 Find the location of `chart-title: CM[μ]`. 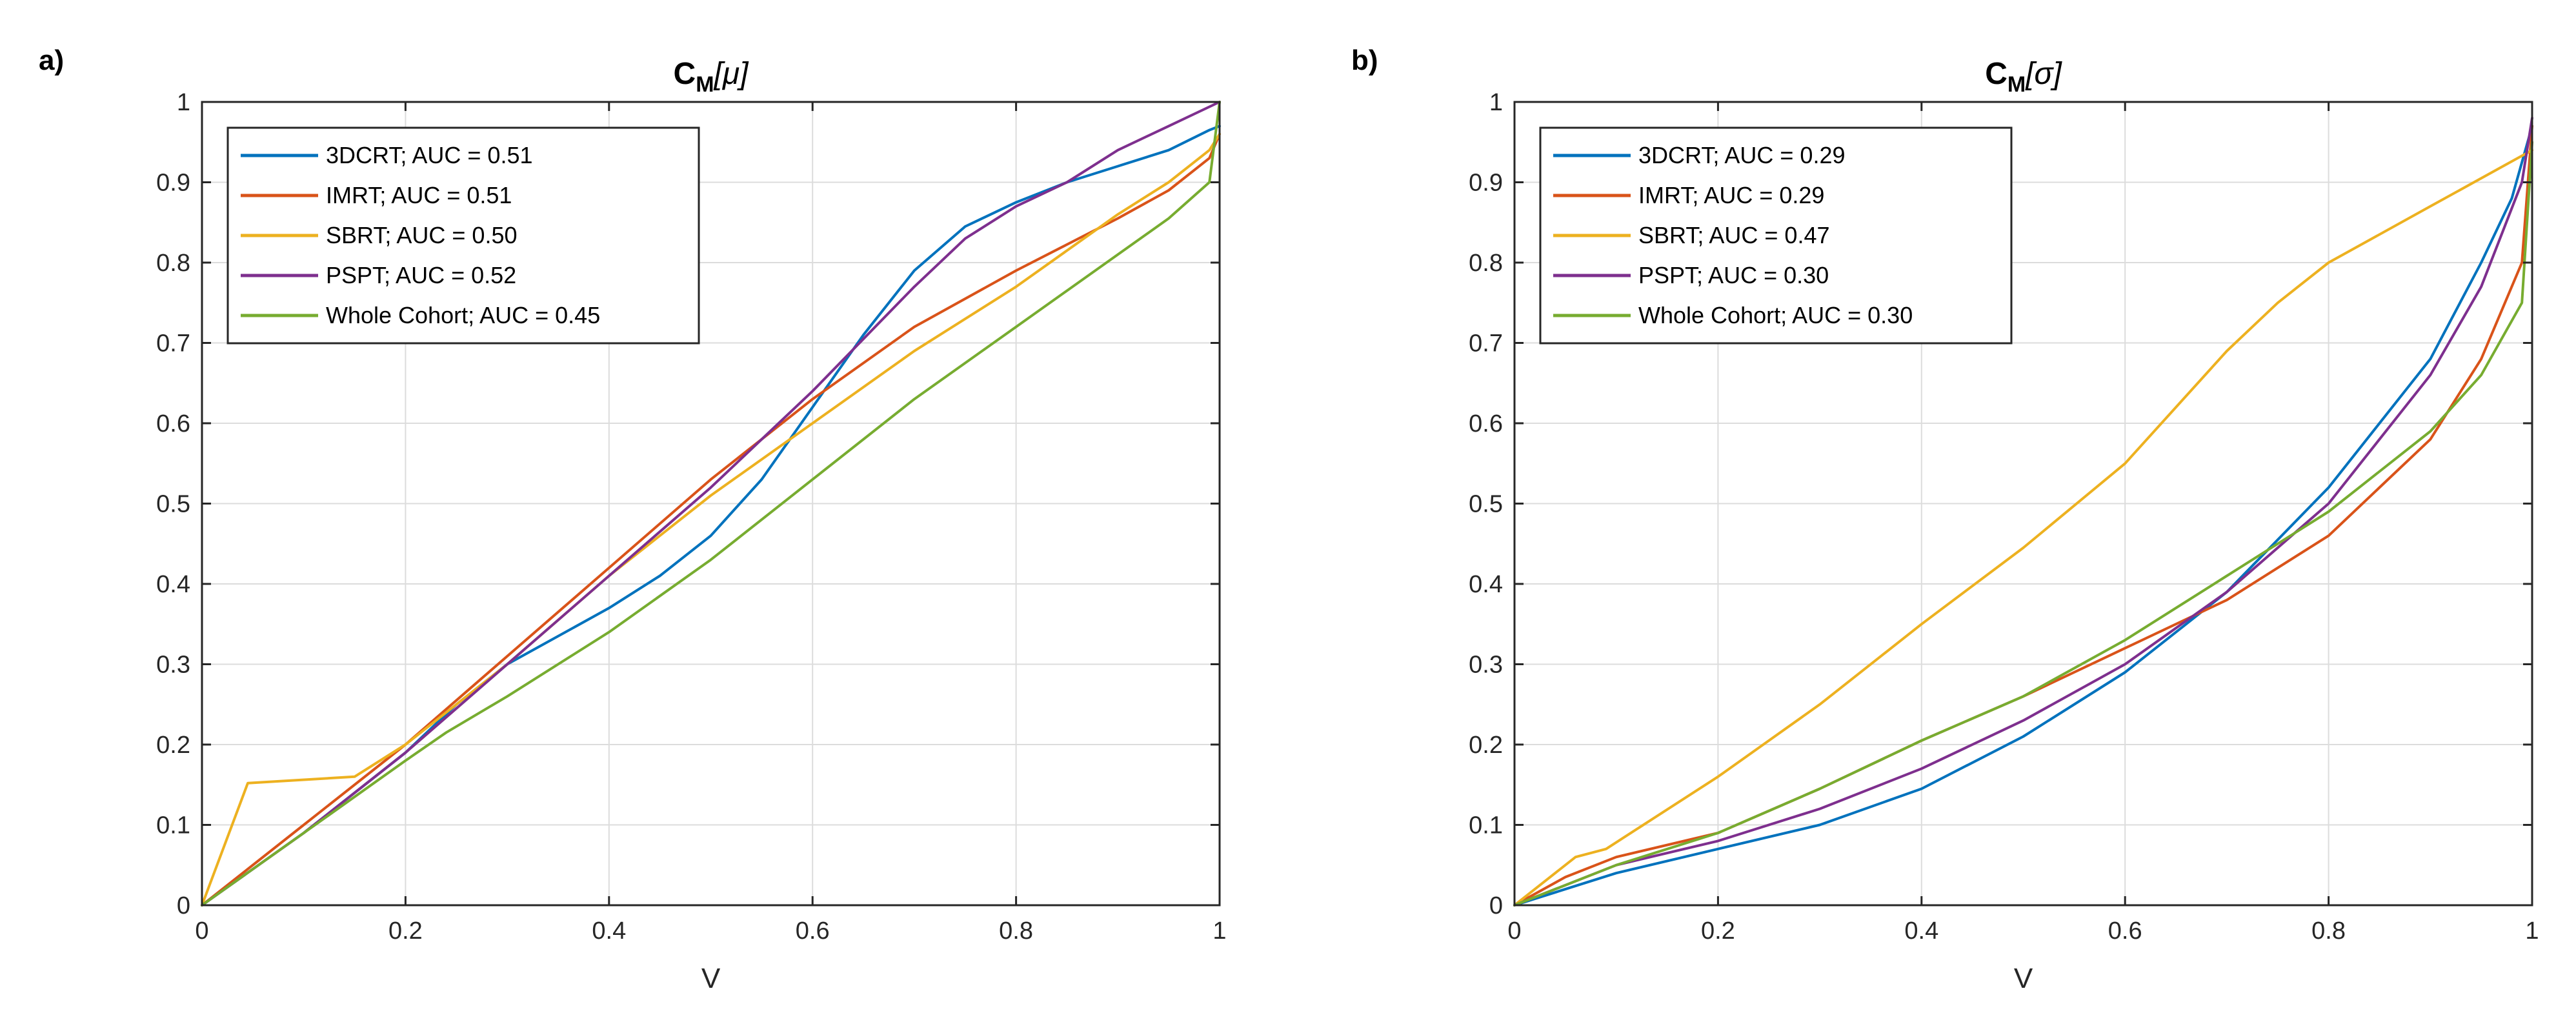

chart-title: CM[μ] is located at coordinates (712, 77).